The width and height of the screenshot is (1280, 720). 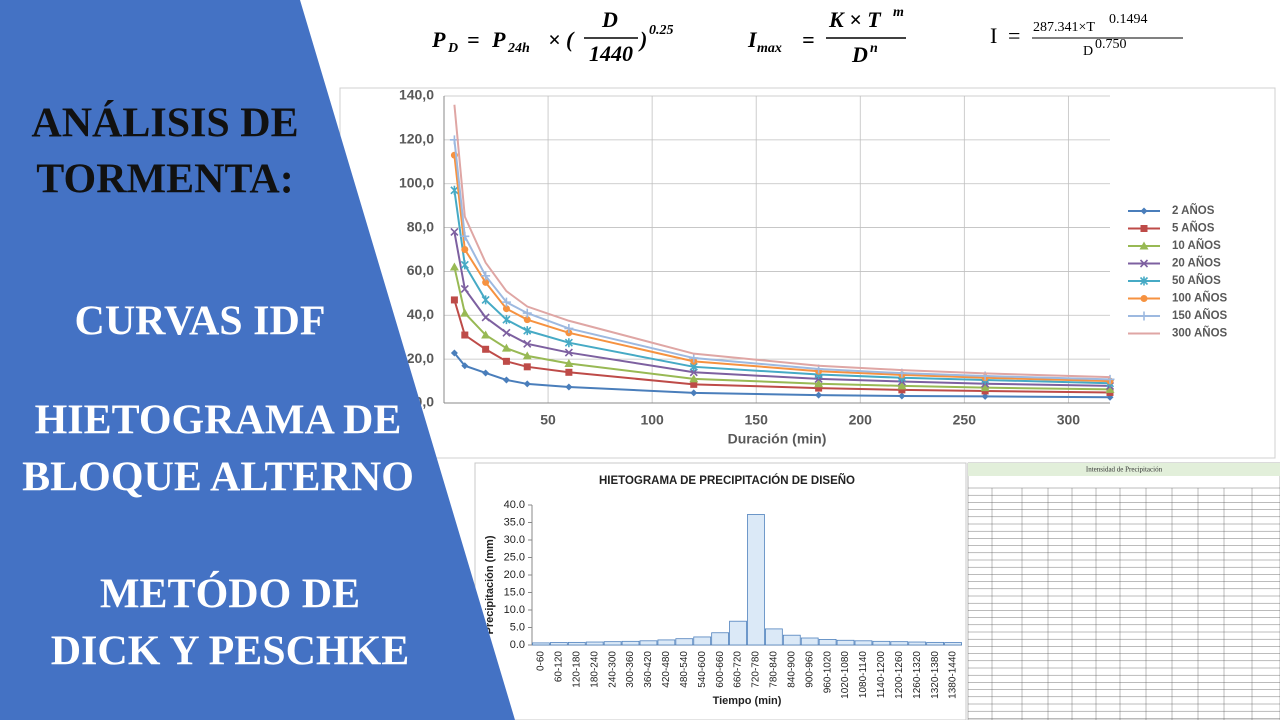 What do you see at coordinates (809, 669) in the screenshot?
I see `x-tick-label: 900-960` at bounding box center [809, 669].